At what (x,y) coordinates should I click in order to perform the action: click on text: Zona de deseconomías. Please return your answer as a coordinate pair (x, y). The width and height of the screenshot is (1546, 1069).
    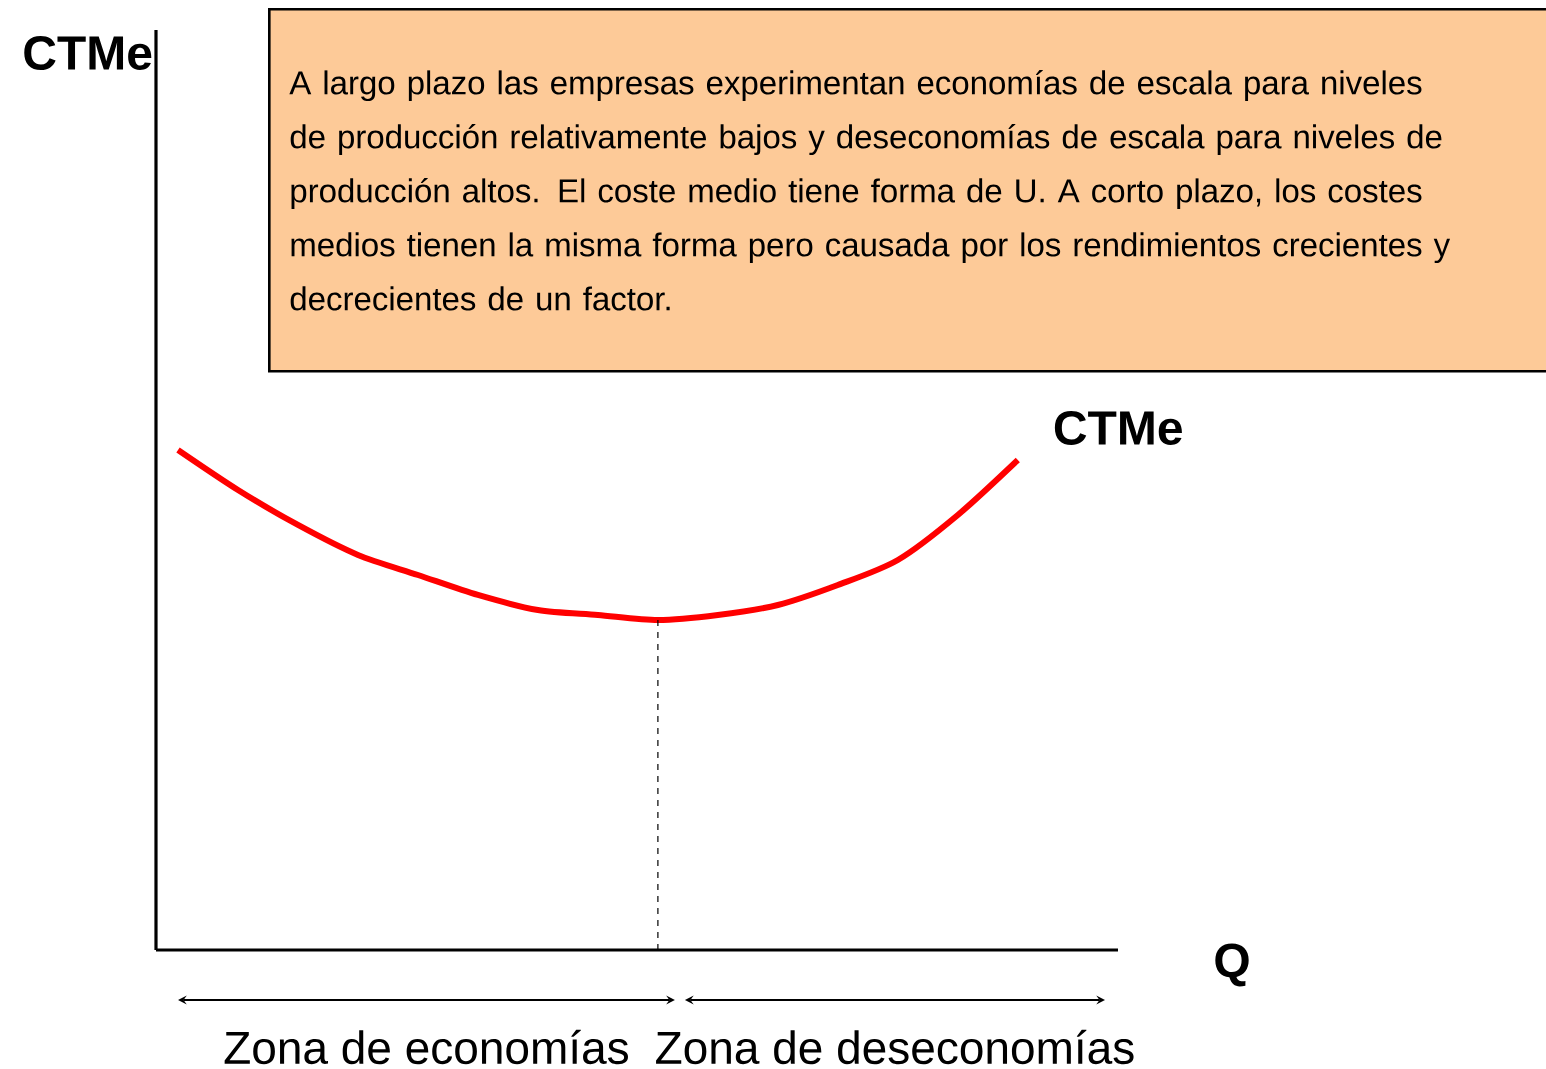
    Looking at the image, I should click on (895, 1047).